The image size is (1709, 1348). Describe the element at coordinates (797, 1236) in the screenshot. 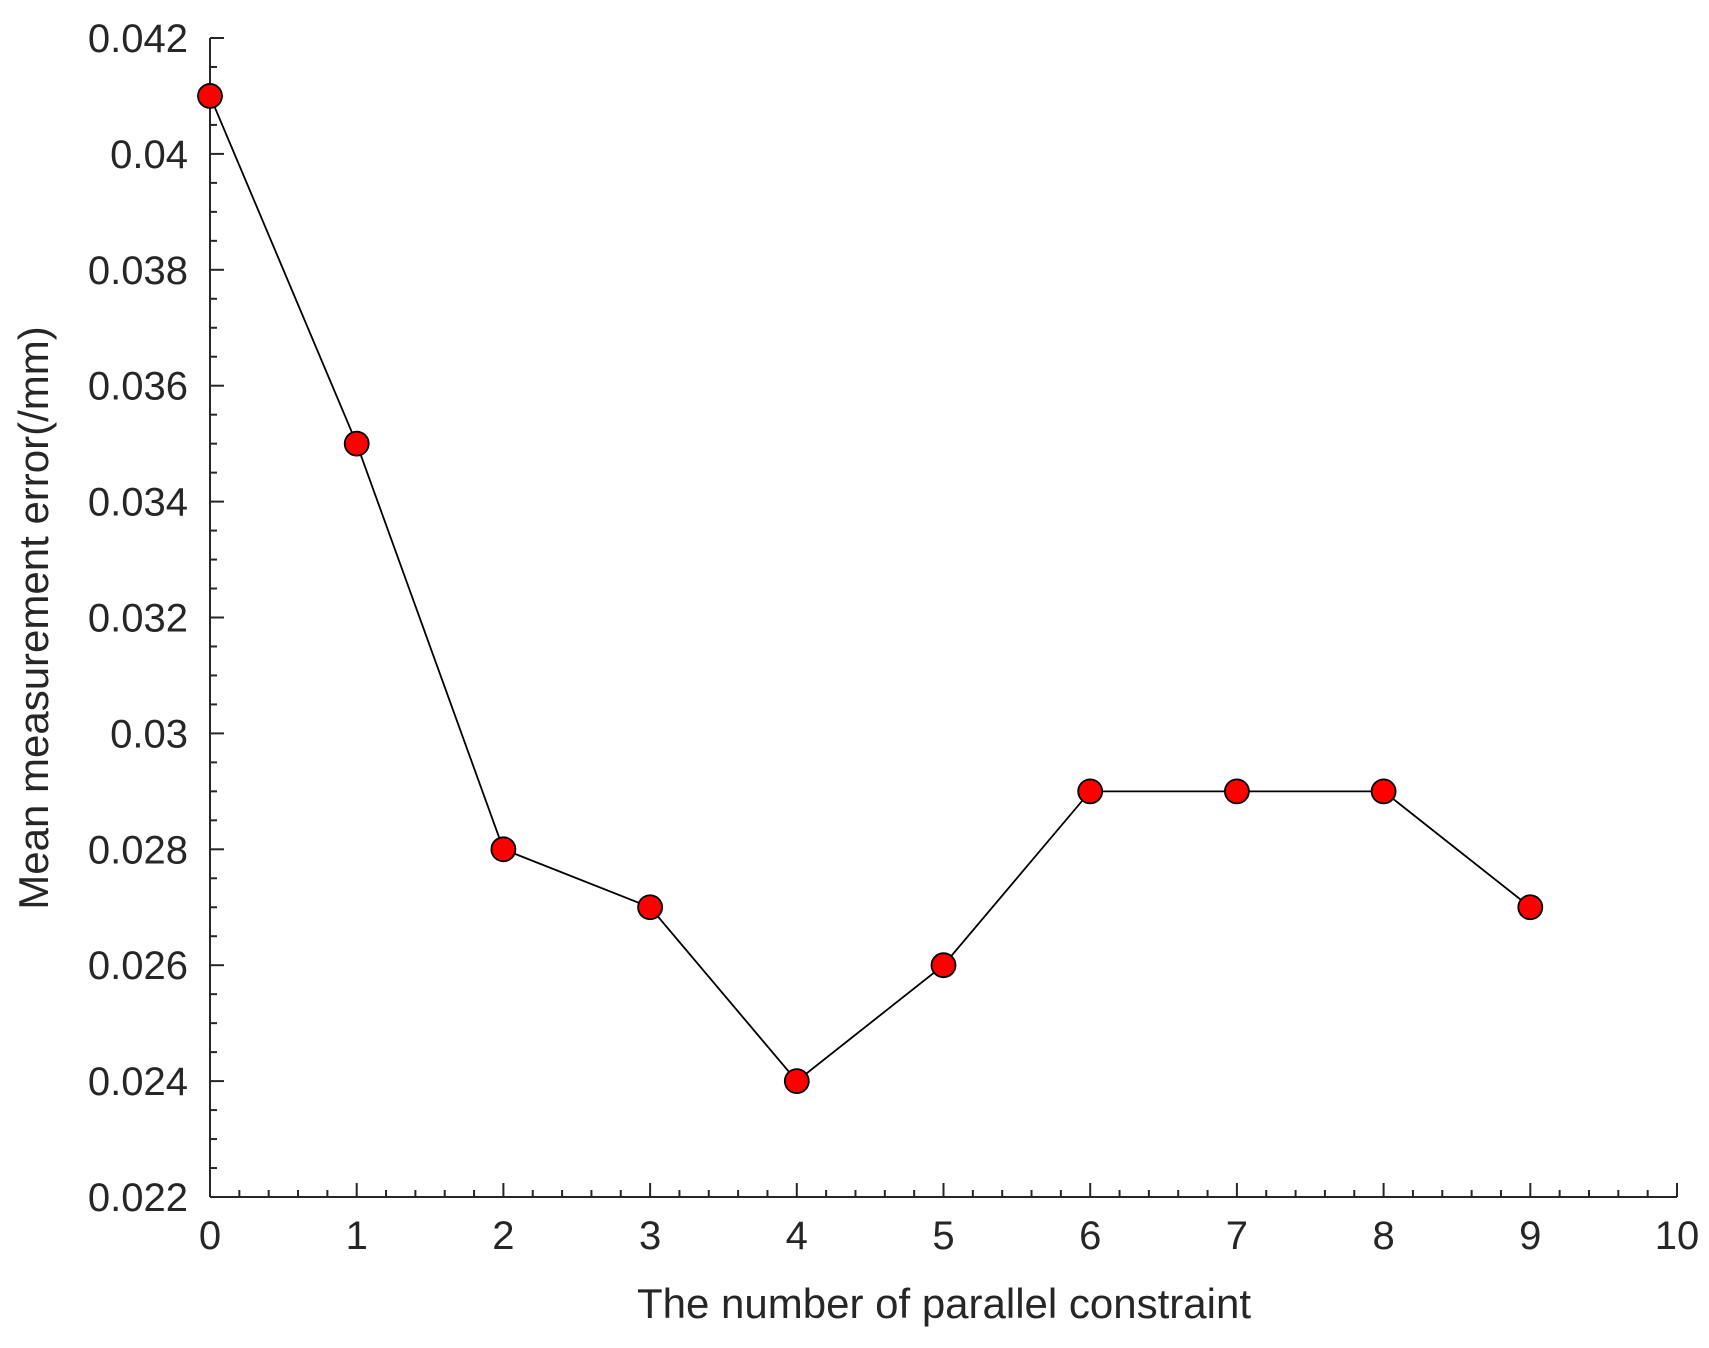

I see `x-tick-label: 4` at that location.